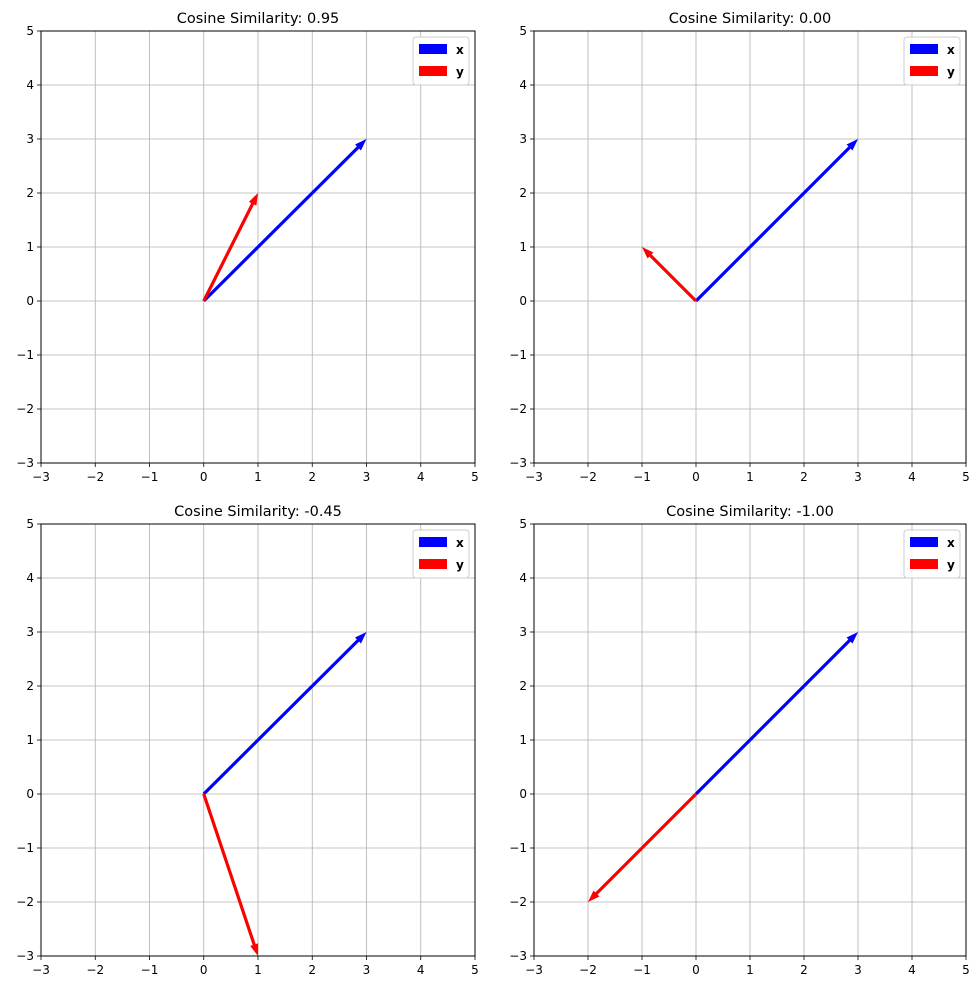 The width and height of the screenshot is (980, 989). Describe the element at coordinates (750, 512) in the screenshot. I see `chart-title: Cosine Similarity: -1.00` at that location.